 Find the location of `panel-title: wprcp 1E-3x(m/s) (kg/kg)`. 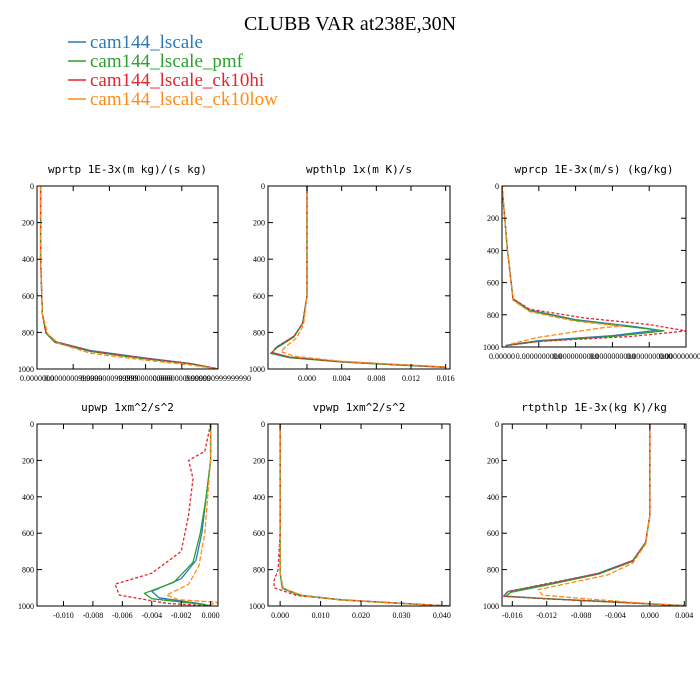

panel-title: wprcp 1E-3x(m/s) (kg/kg) is located at coordinates (594, 169).